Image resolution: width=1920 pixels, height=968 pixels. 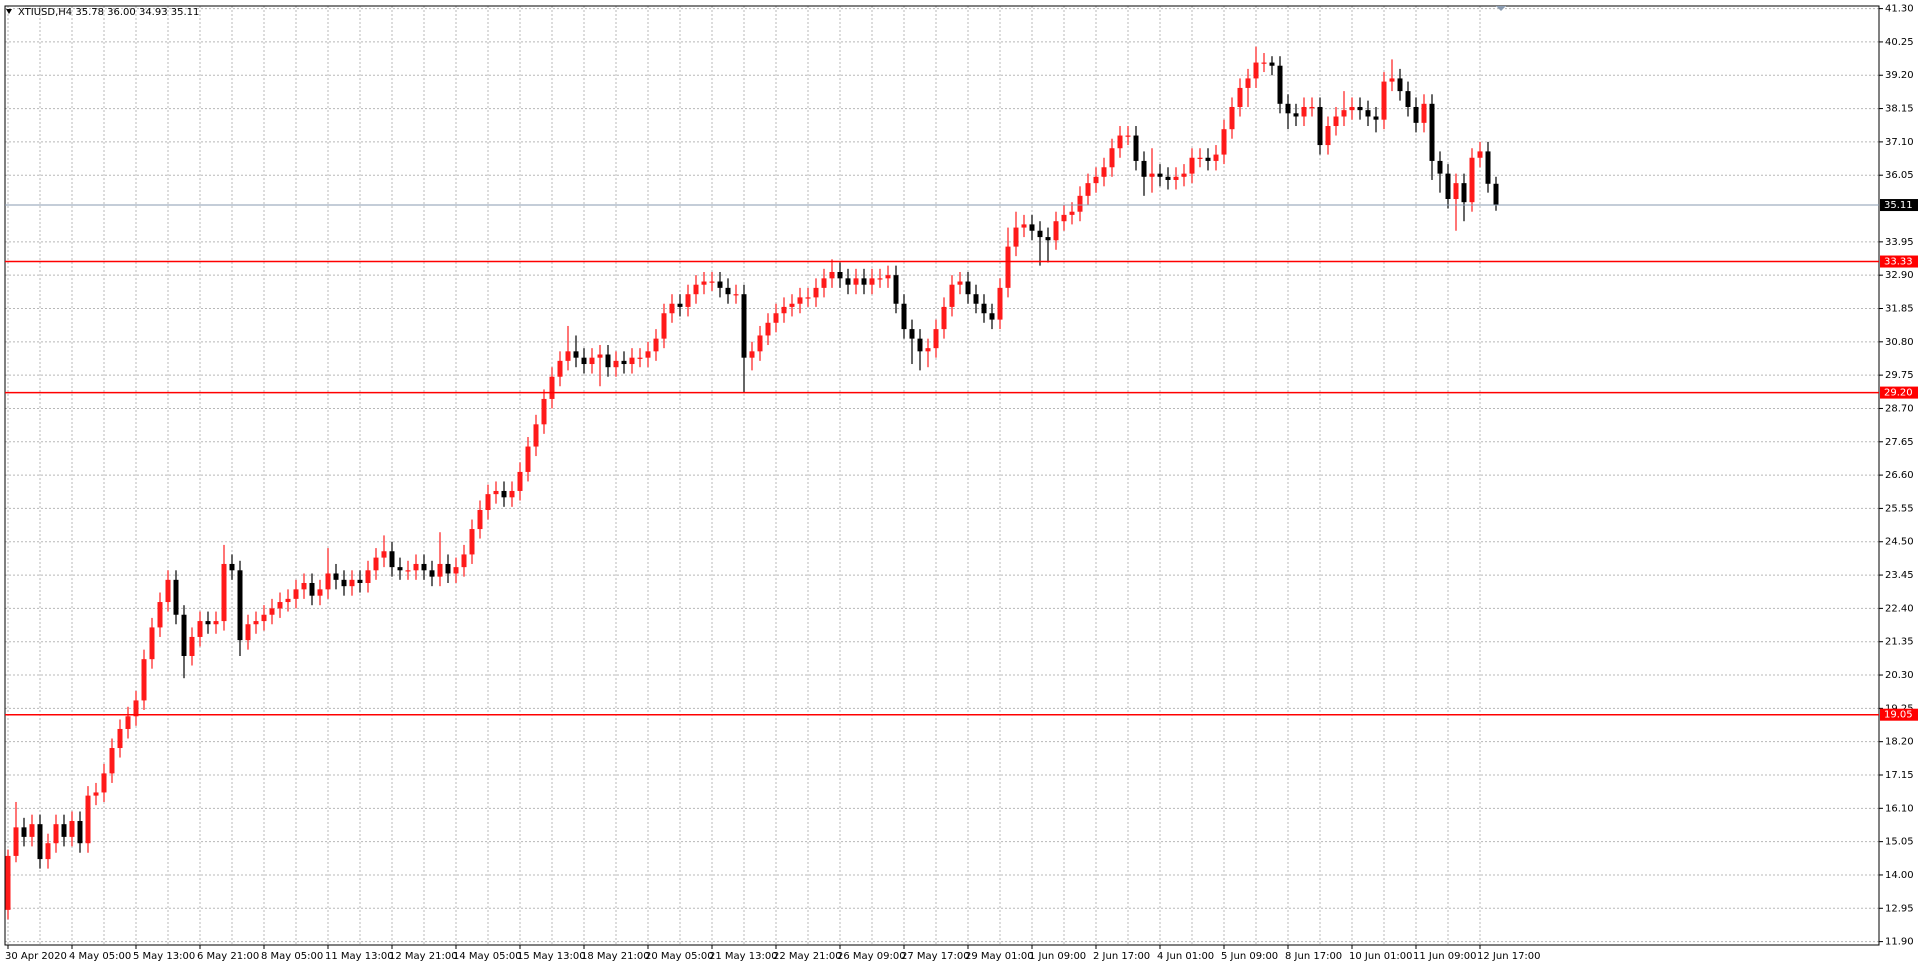 I want to click on level-label: 33.33, so click(x=1898, y=262).